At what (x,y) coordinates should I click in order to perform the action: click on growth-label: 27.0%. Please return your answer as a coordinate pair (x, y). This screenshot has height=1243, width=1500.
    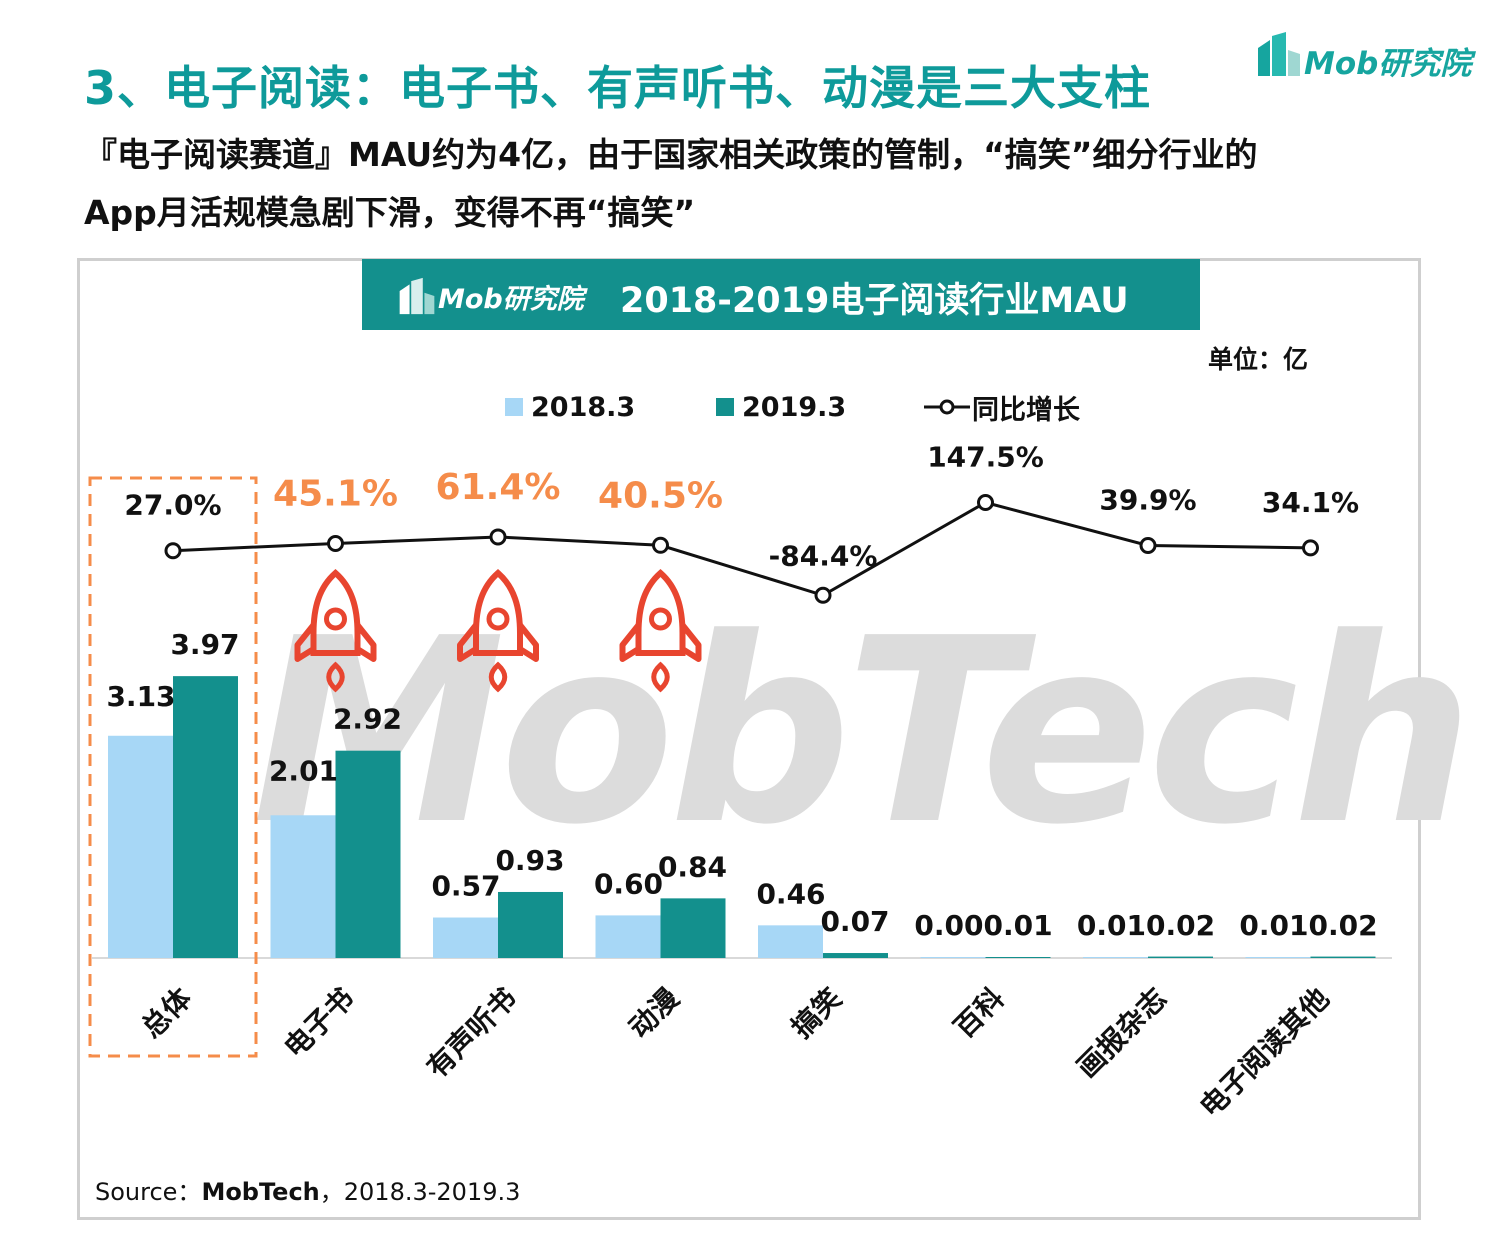
    Looking at the image, I should click on (172, 505).